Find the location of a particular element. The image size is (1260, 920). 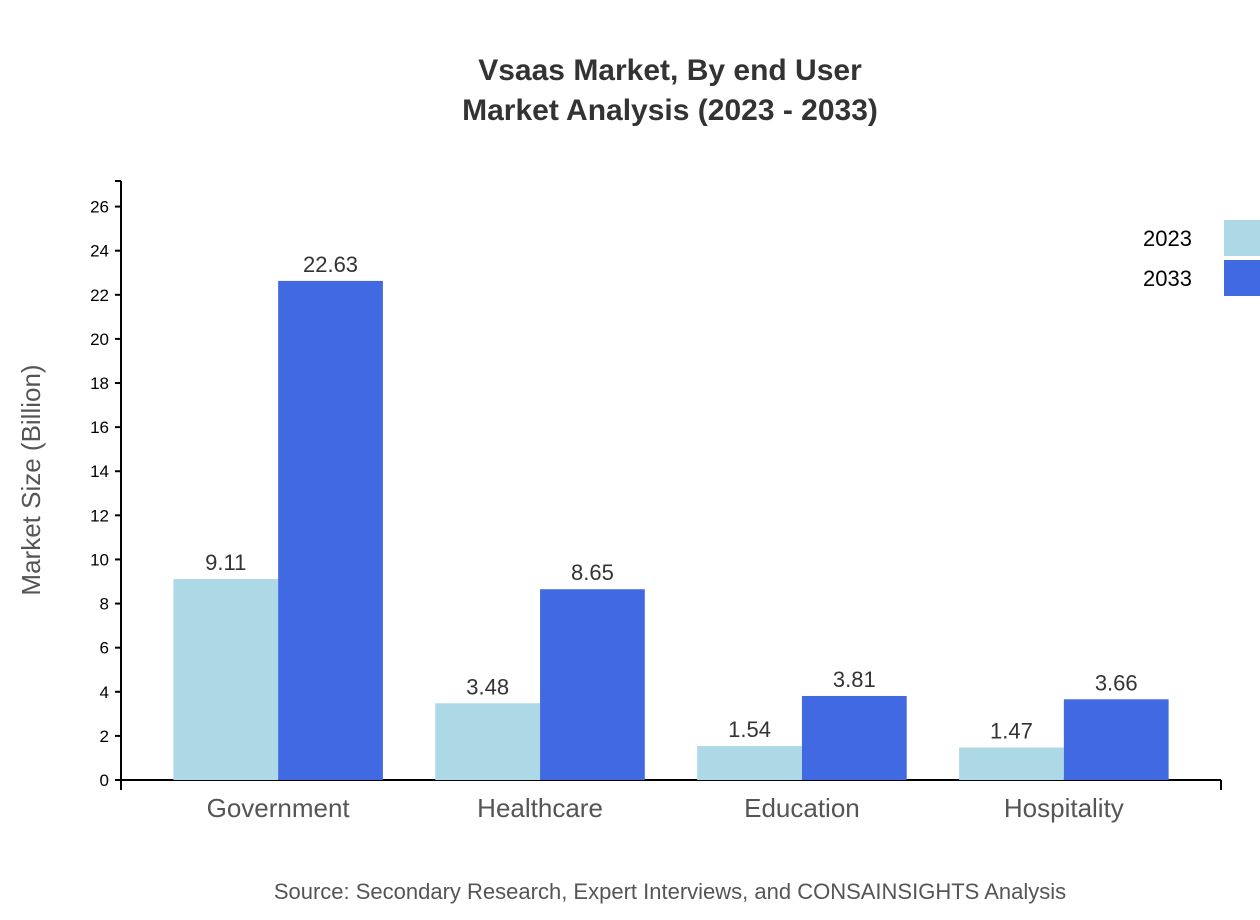

x-tick-label: Healthcare is located at coordinates (540, 808).